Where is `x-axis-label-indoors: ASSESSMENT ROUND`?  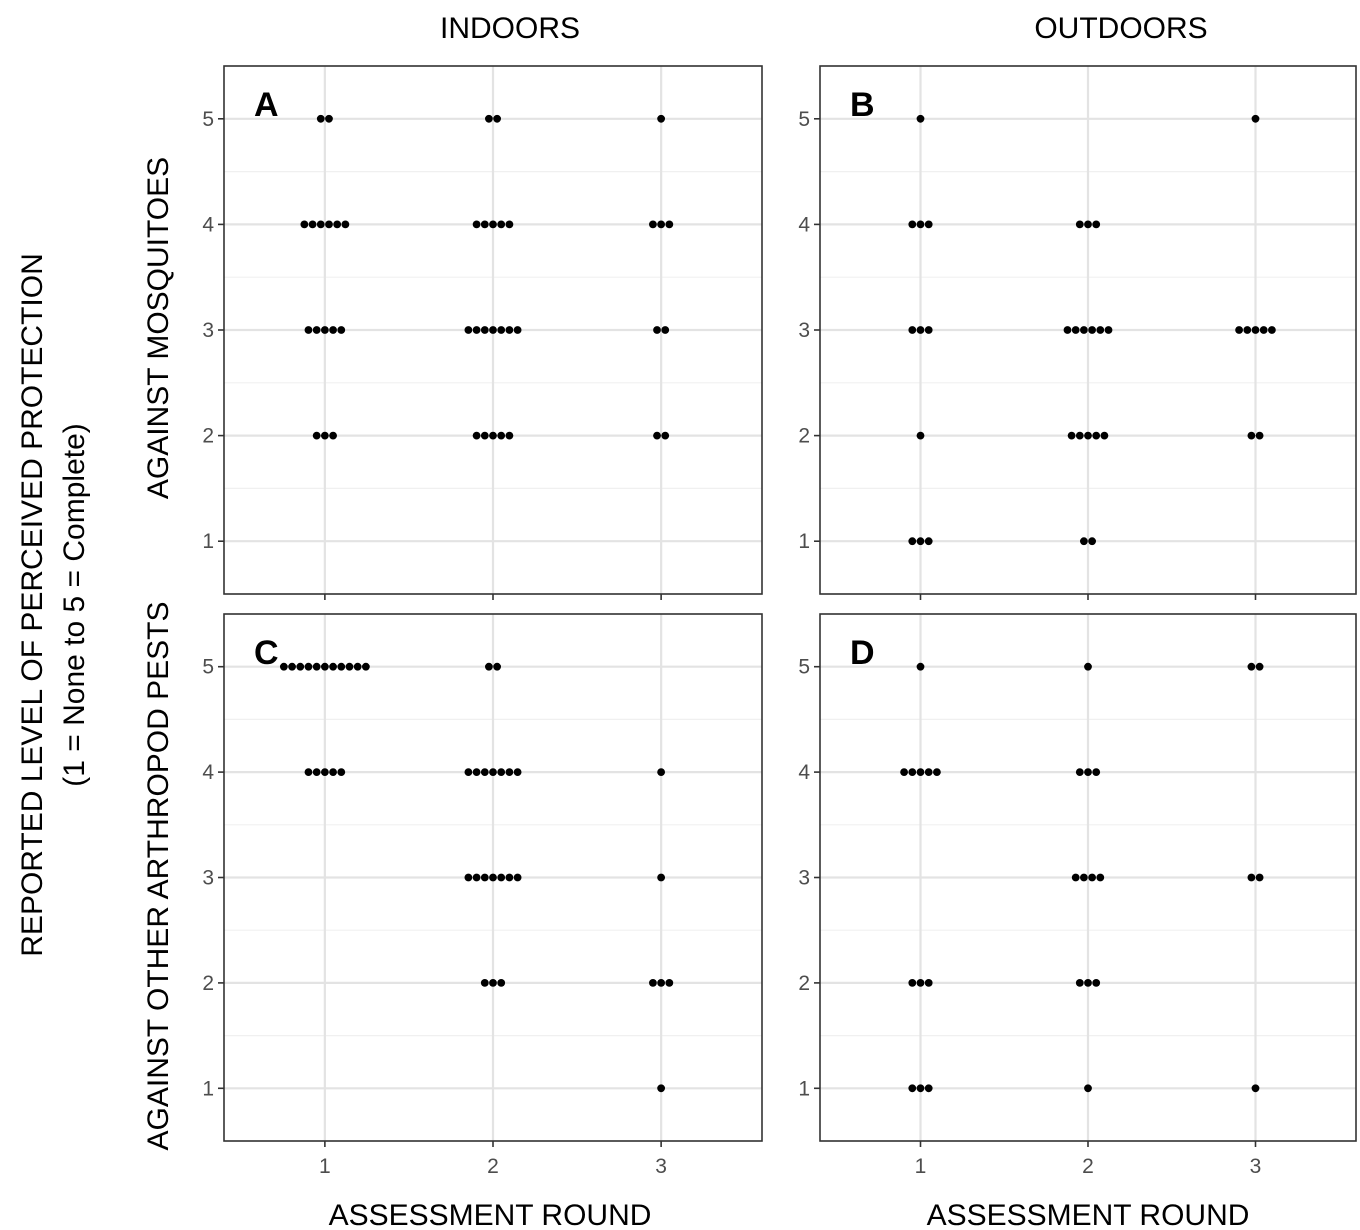
x-axis-label-indoors: ASSESSMENT ROUND is located at coordinates (490, 1214).